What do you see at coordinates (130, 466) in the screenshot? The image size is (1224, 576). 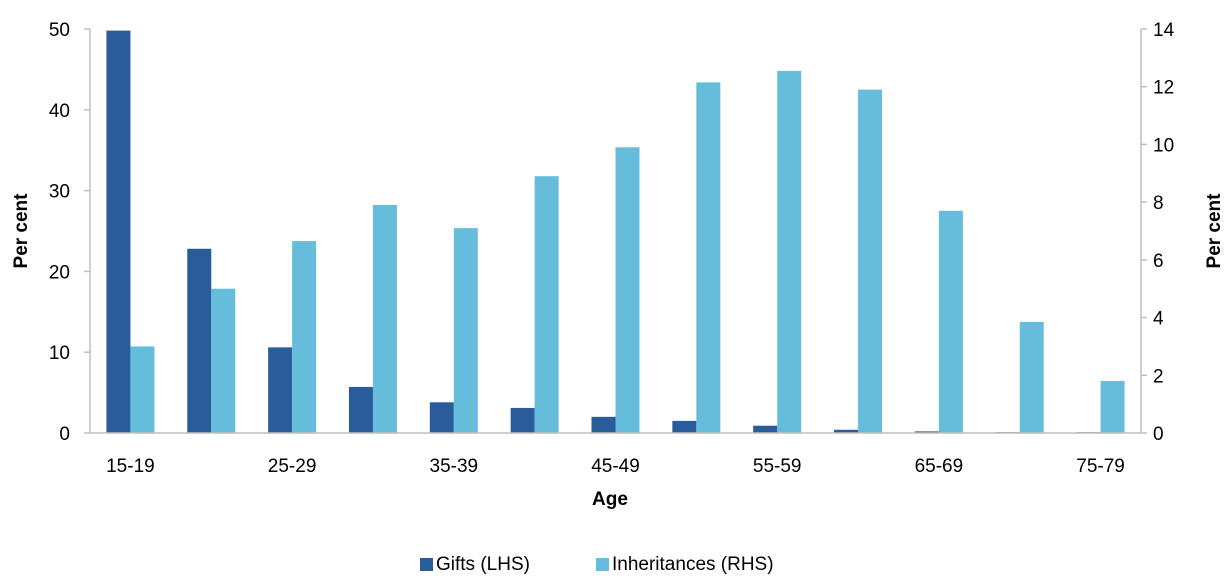 I see `x-tick-label: 15-19` at bounding box center [130, 466].